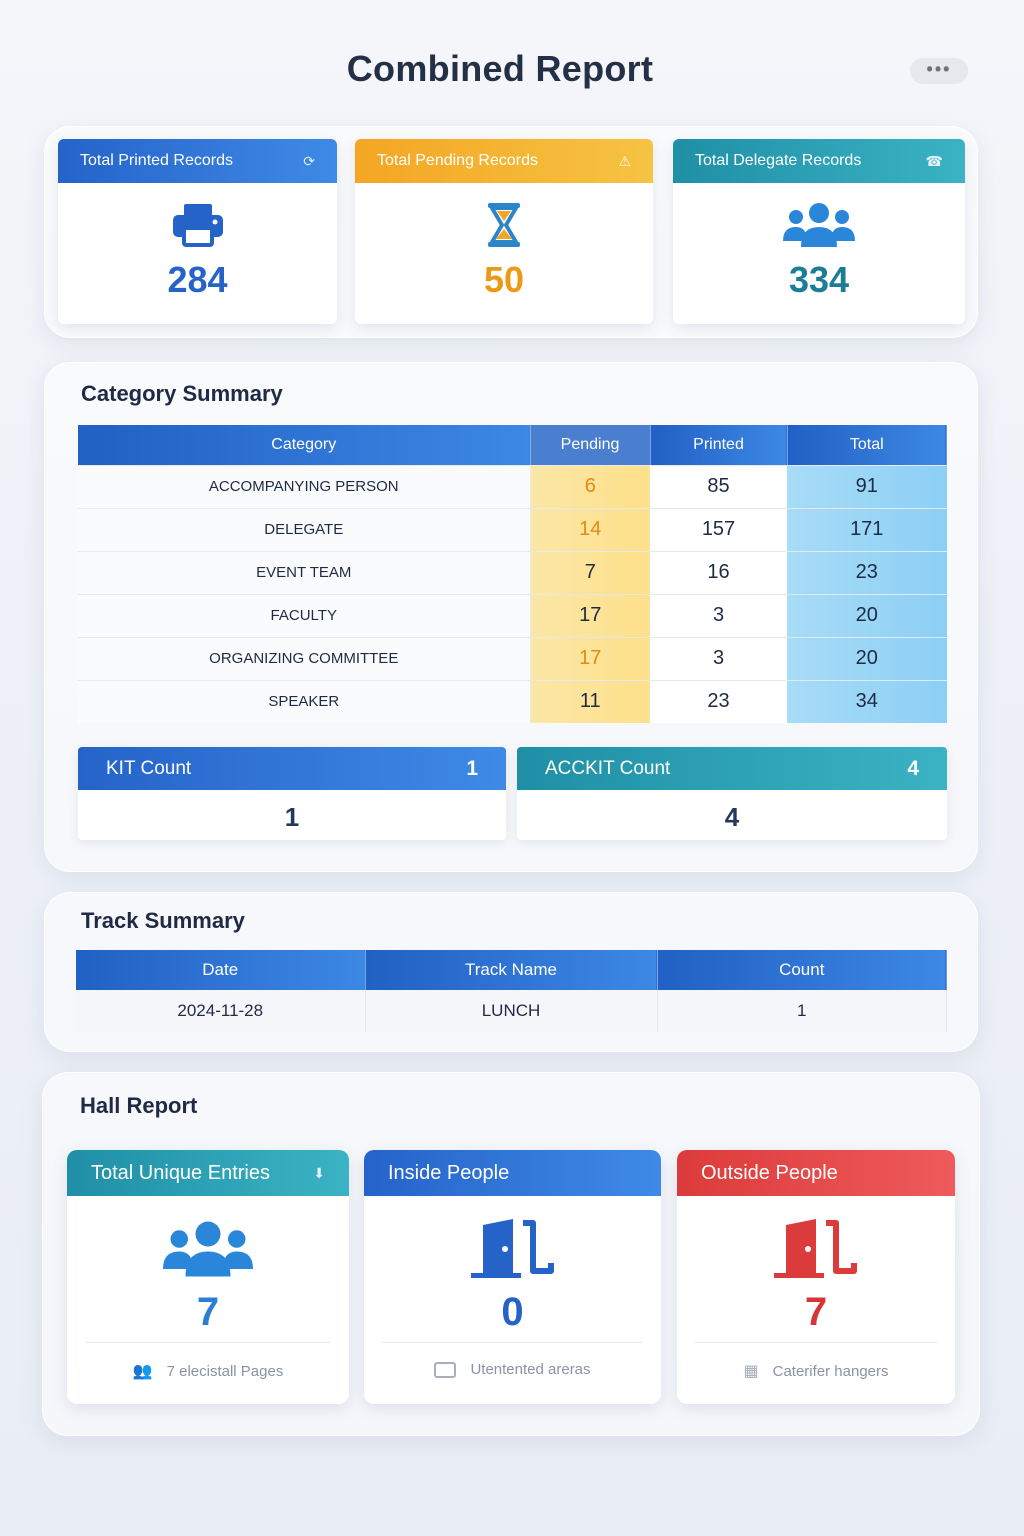 The image size is (1024, 1536). Describe the element at coordinates (867, 529) in the screenshot. I see `total-cell: 171` at that location.